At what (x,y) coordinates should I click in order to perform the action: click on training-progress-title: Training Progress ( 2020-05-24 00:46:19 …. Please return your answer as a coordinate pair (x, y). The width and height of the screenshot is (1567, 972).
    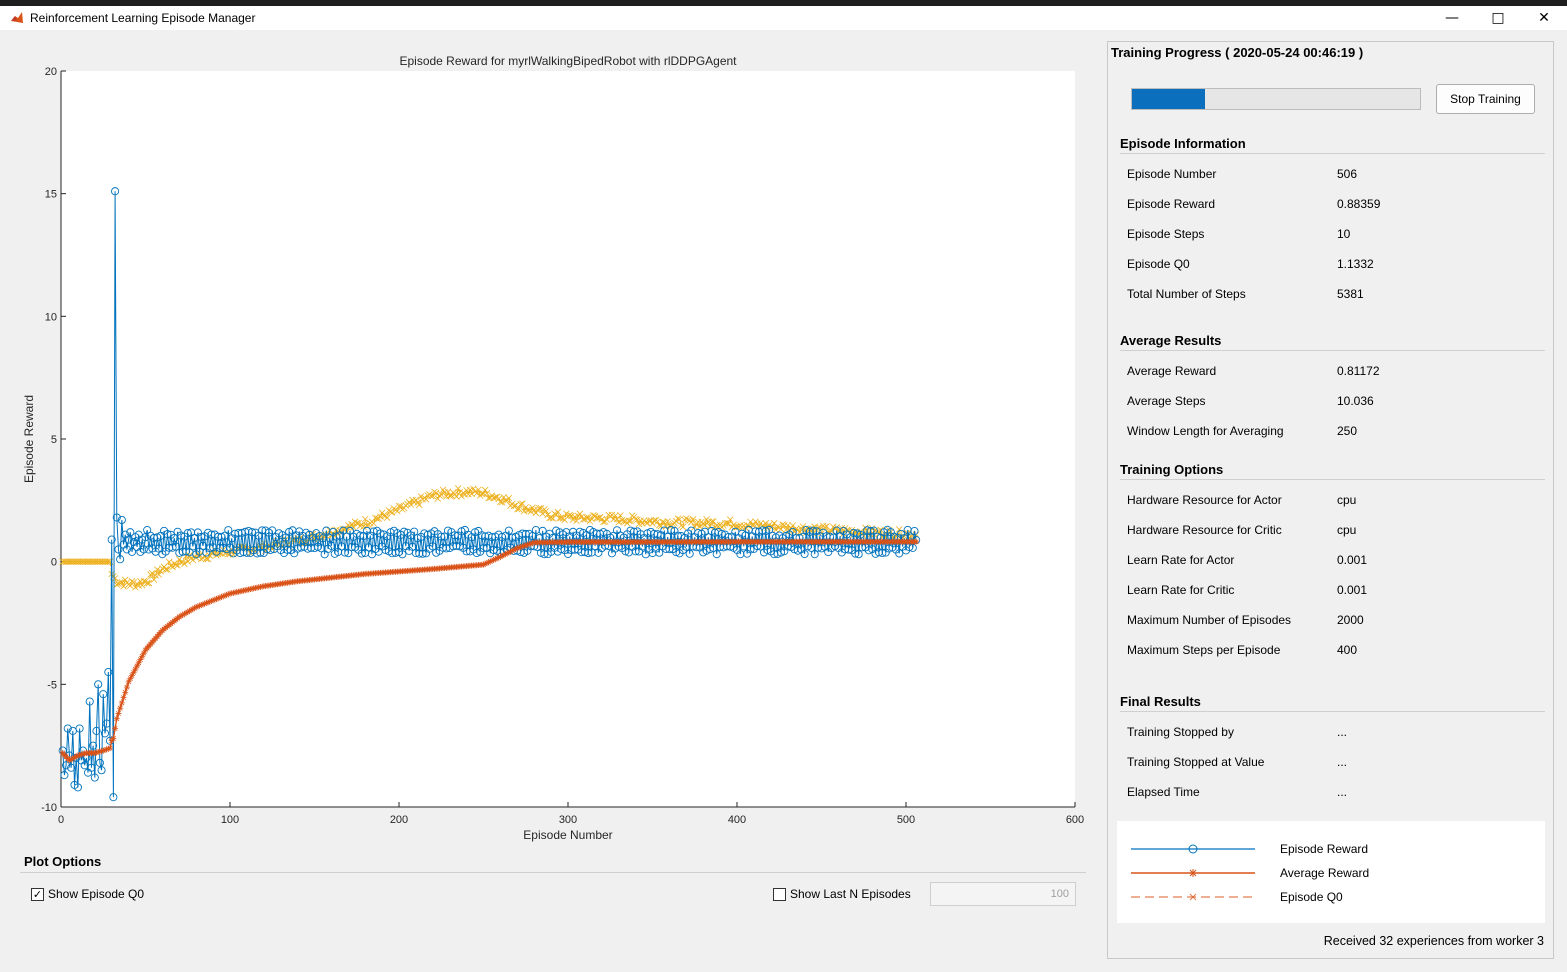
    Looking at the image, I should click on (1237, 52).